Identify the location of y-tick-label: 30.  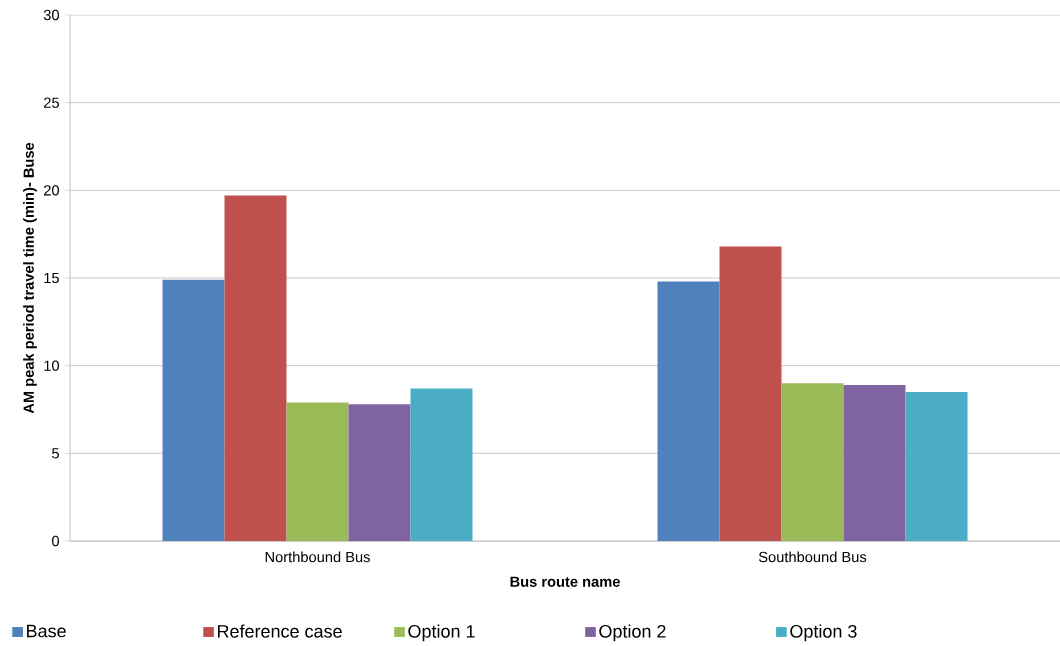
(51, 15).